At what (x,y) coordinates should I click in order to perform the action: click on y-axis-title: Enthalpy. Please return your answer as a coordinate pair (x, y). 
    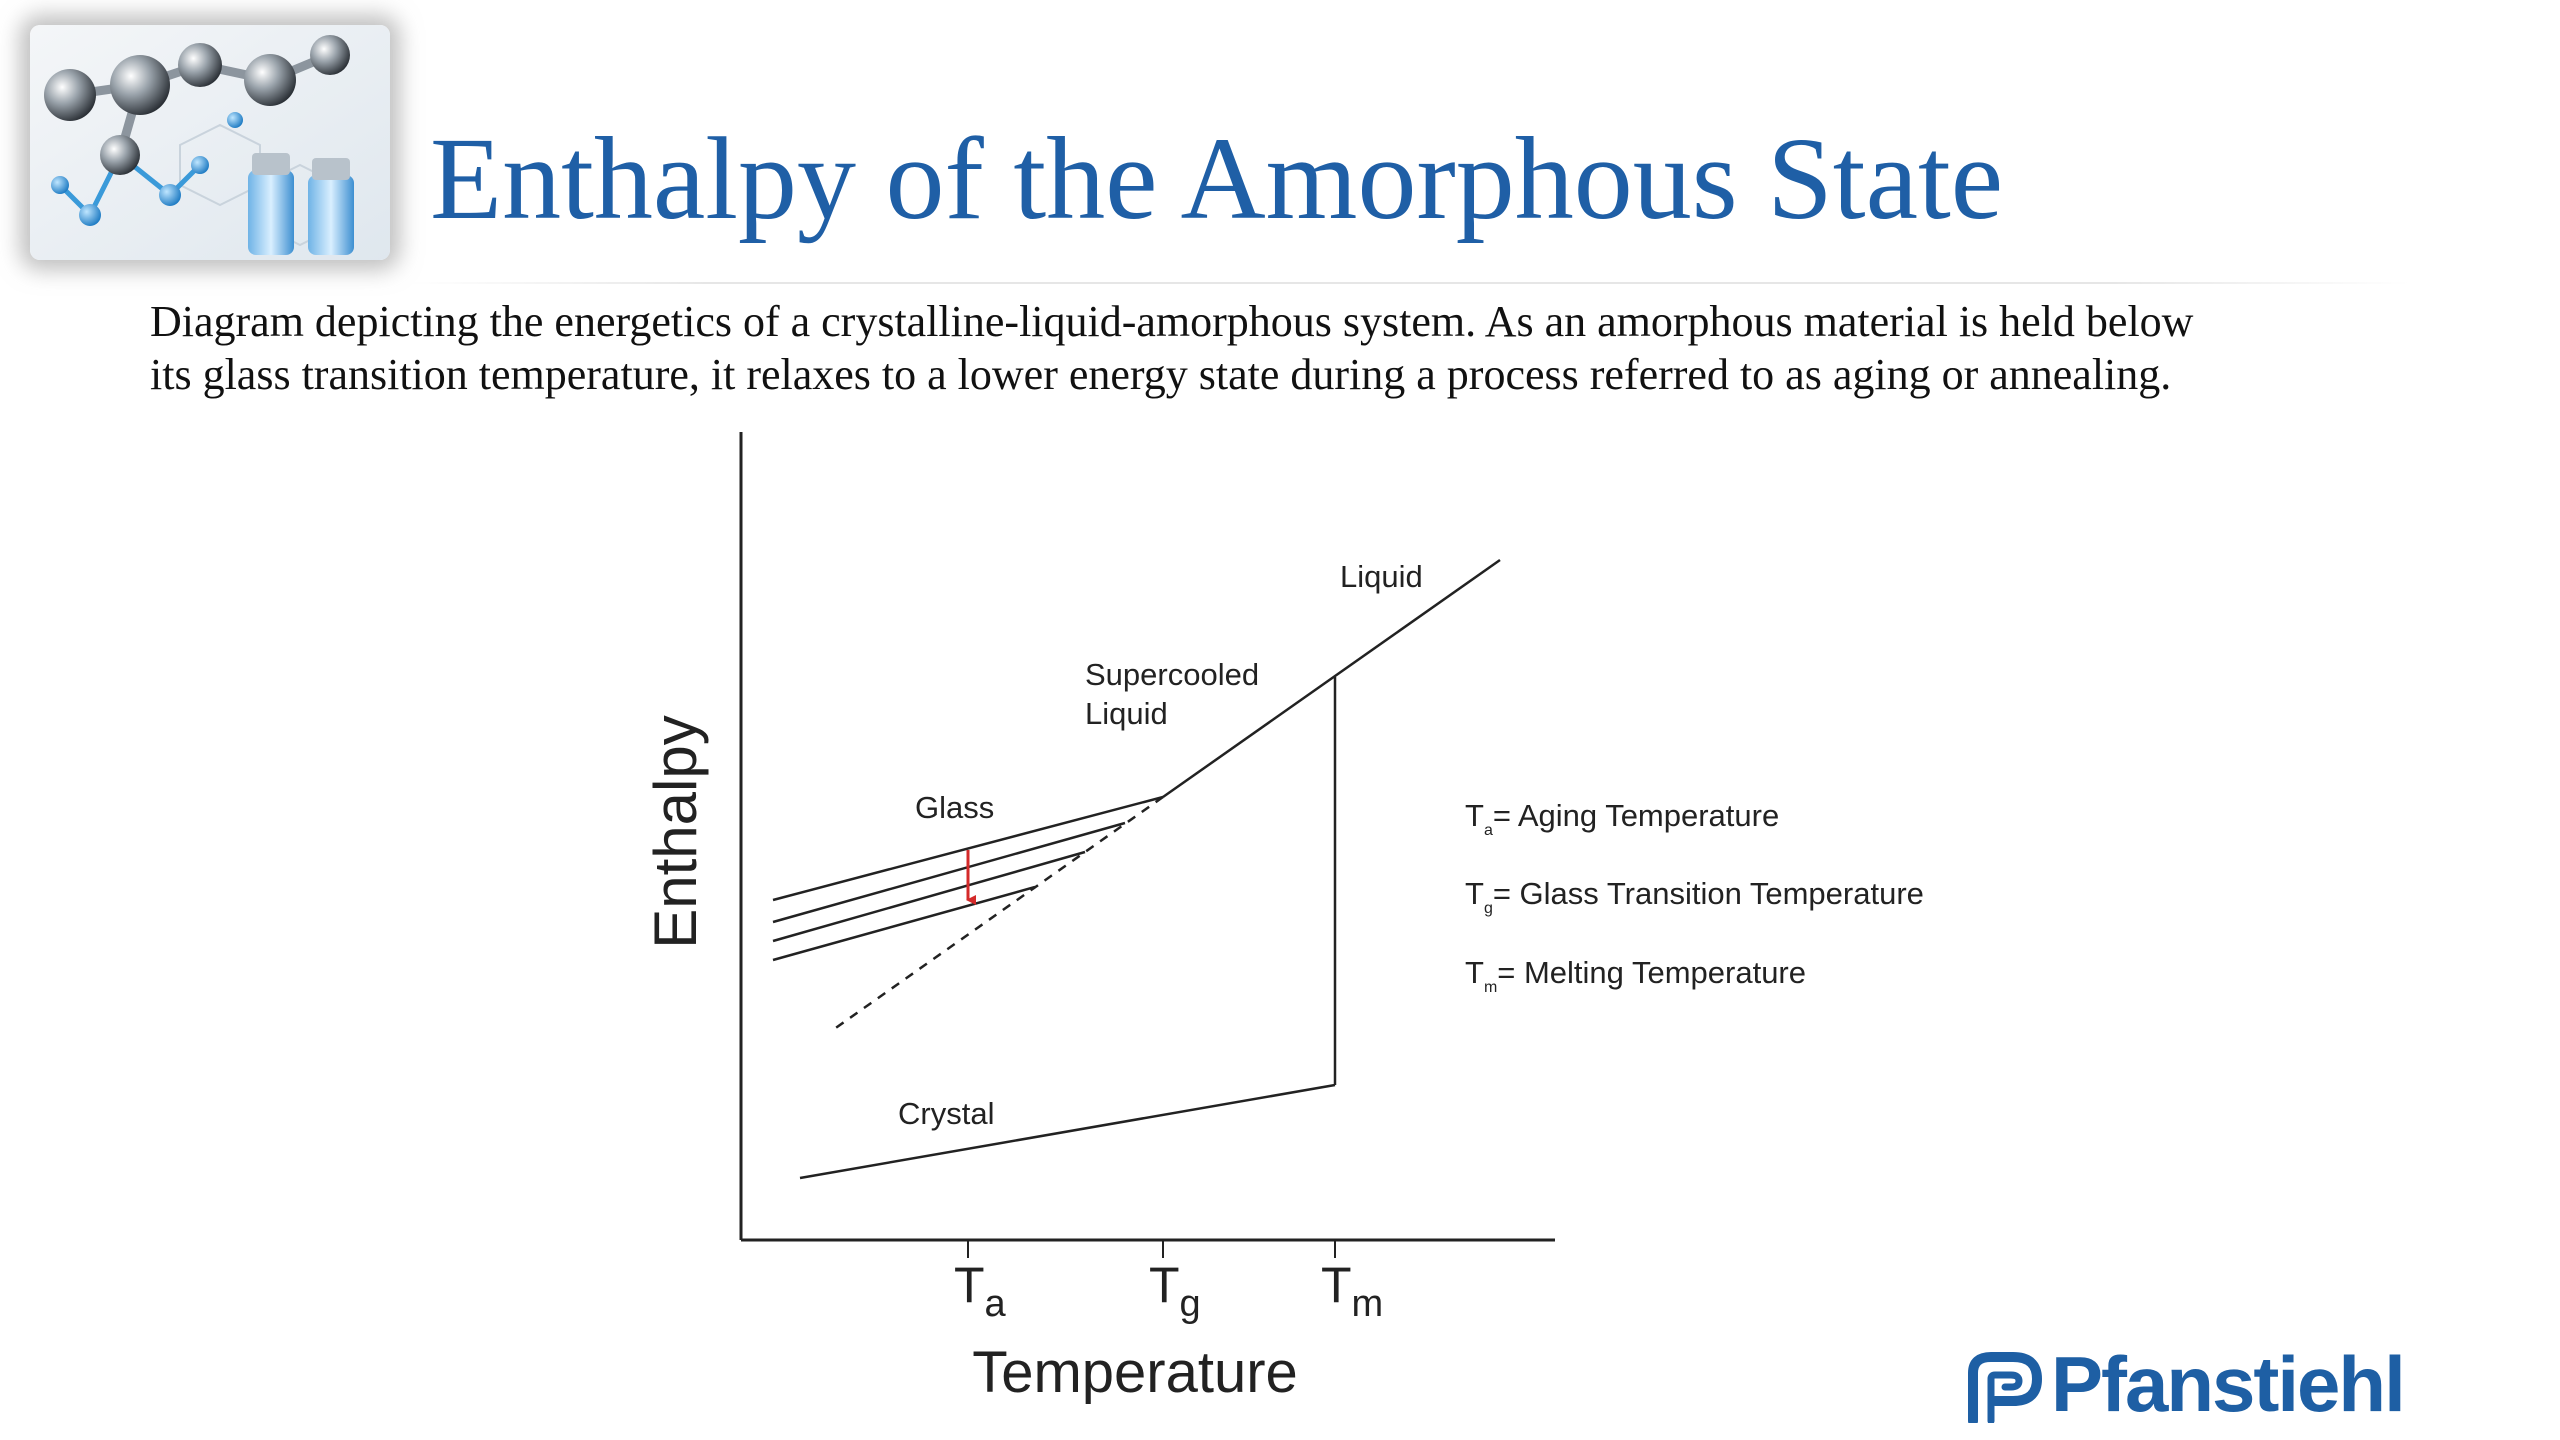
    Looking at the image, I should click on (675, 832).